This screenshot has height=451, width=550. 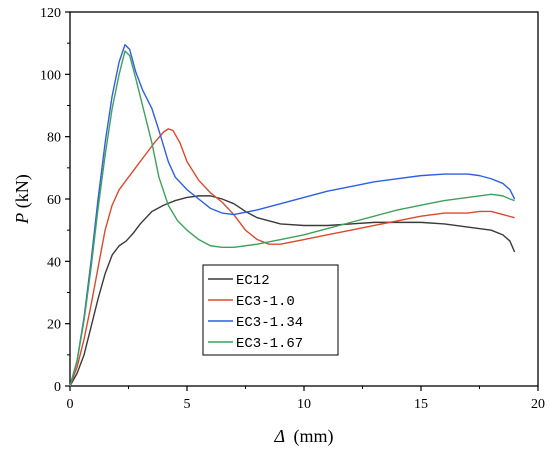 What do you see at coordinates (50, 75) in the screenshot?
I see `y-tick-label: 100` at bounding box center [50, 75].